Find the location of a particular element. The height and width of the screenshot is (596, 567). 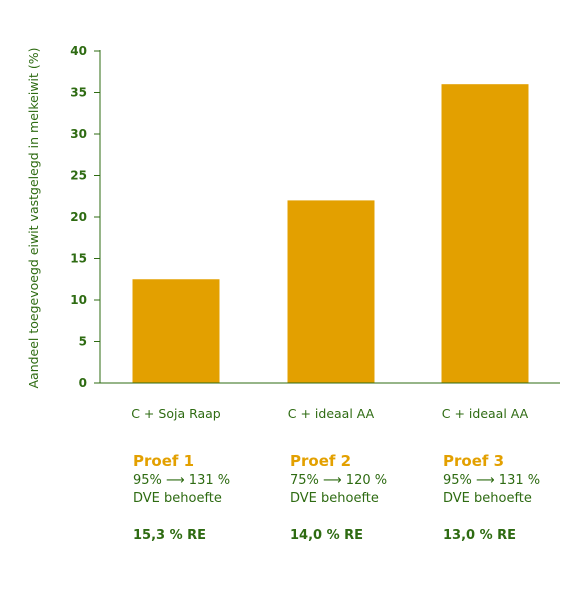

trial-3-re: 13,0 % RE is located at coordinates (480, 535).